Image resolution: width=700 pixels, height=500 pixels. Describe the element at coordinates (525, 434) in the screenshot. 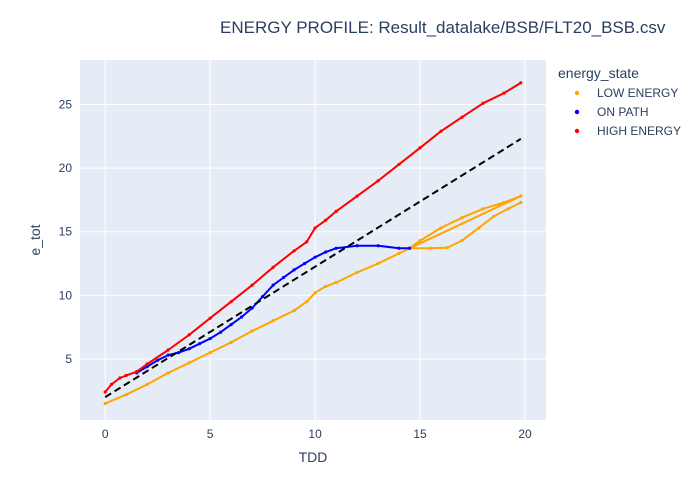

I see `x-tick-label: 20` at that location.